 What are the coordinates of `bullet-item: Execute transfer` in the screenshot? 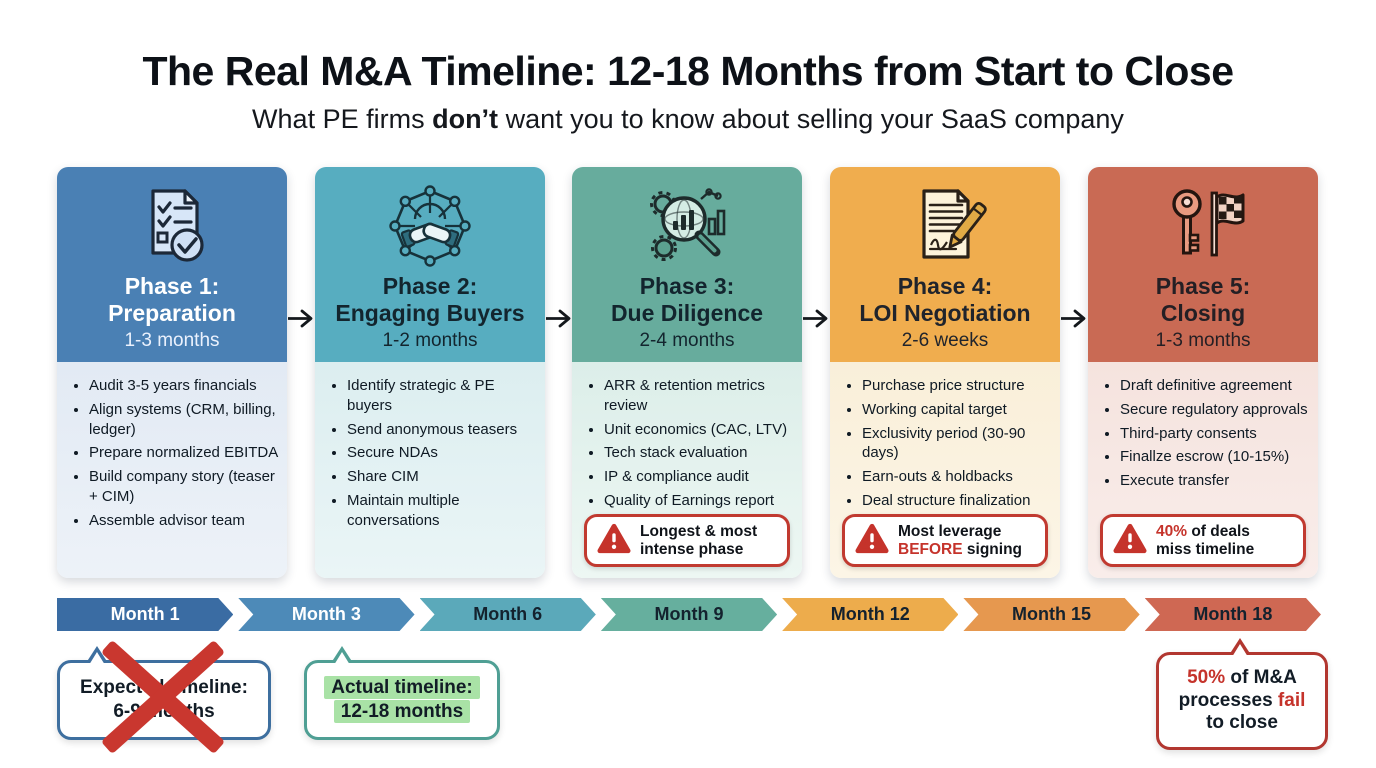 It's located at (1215, 481).